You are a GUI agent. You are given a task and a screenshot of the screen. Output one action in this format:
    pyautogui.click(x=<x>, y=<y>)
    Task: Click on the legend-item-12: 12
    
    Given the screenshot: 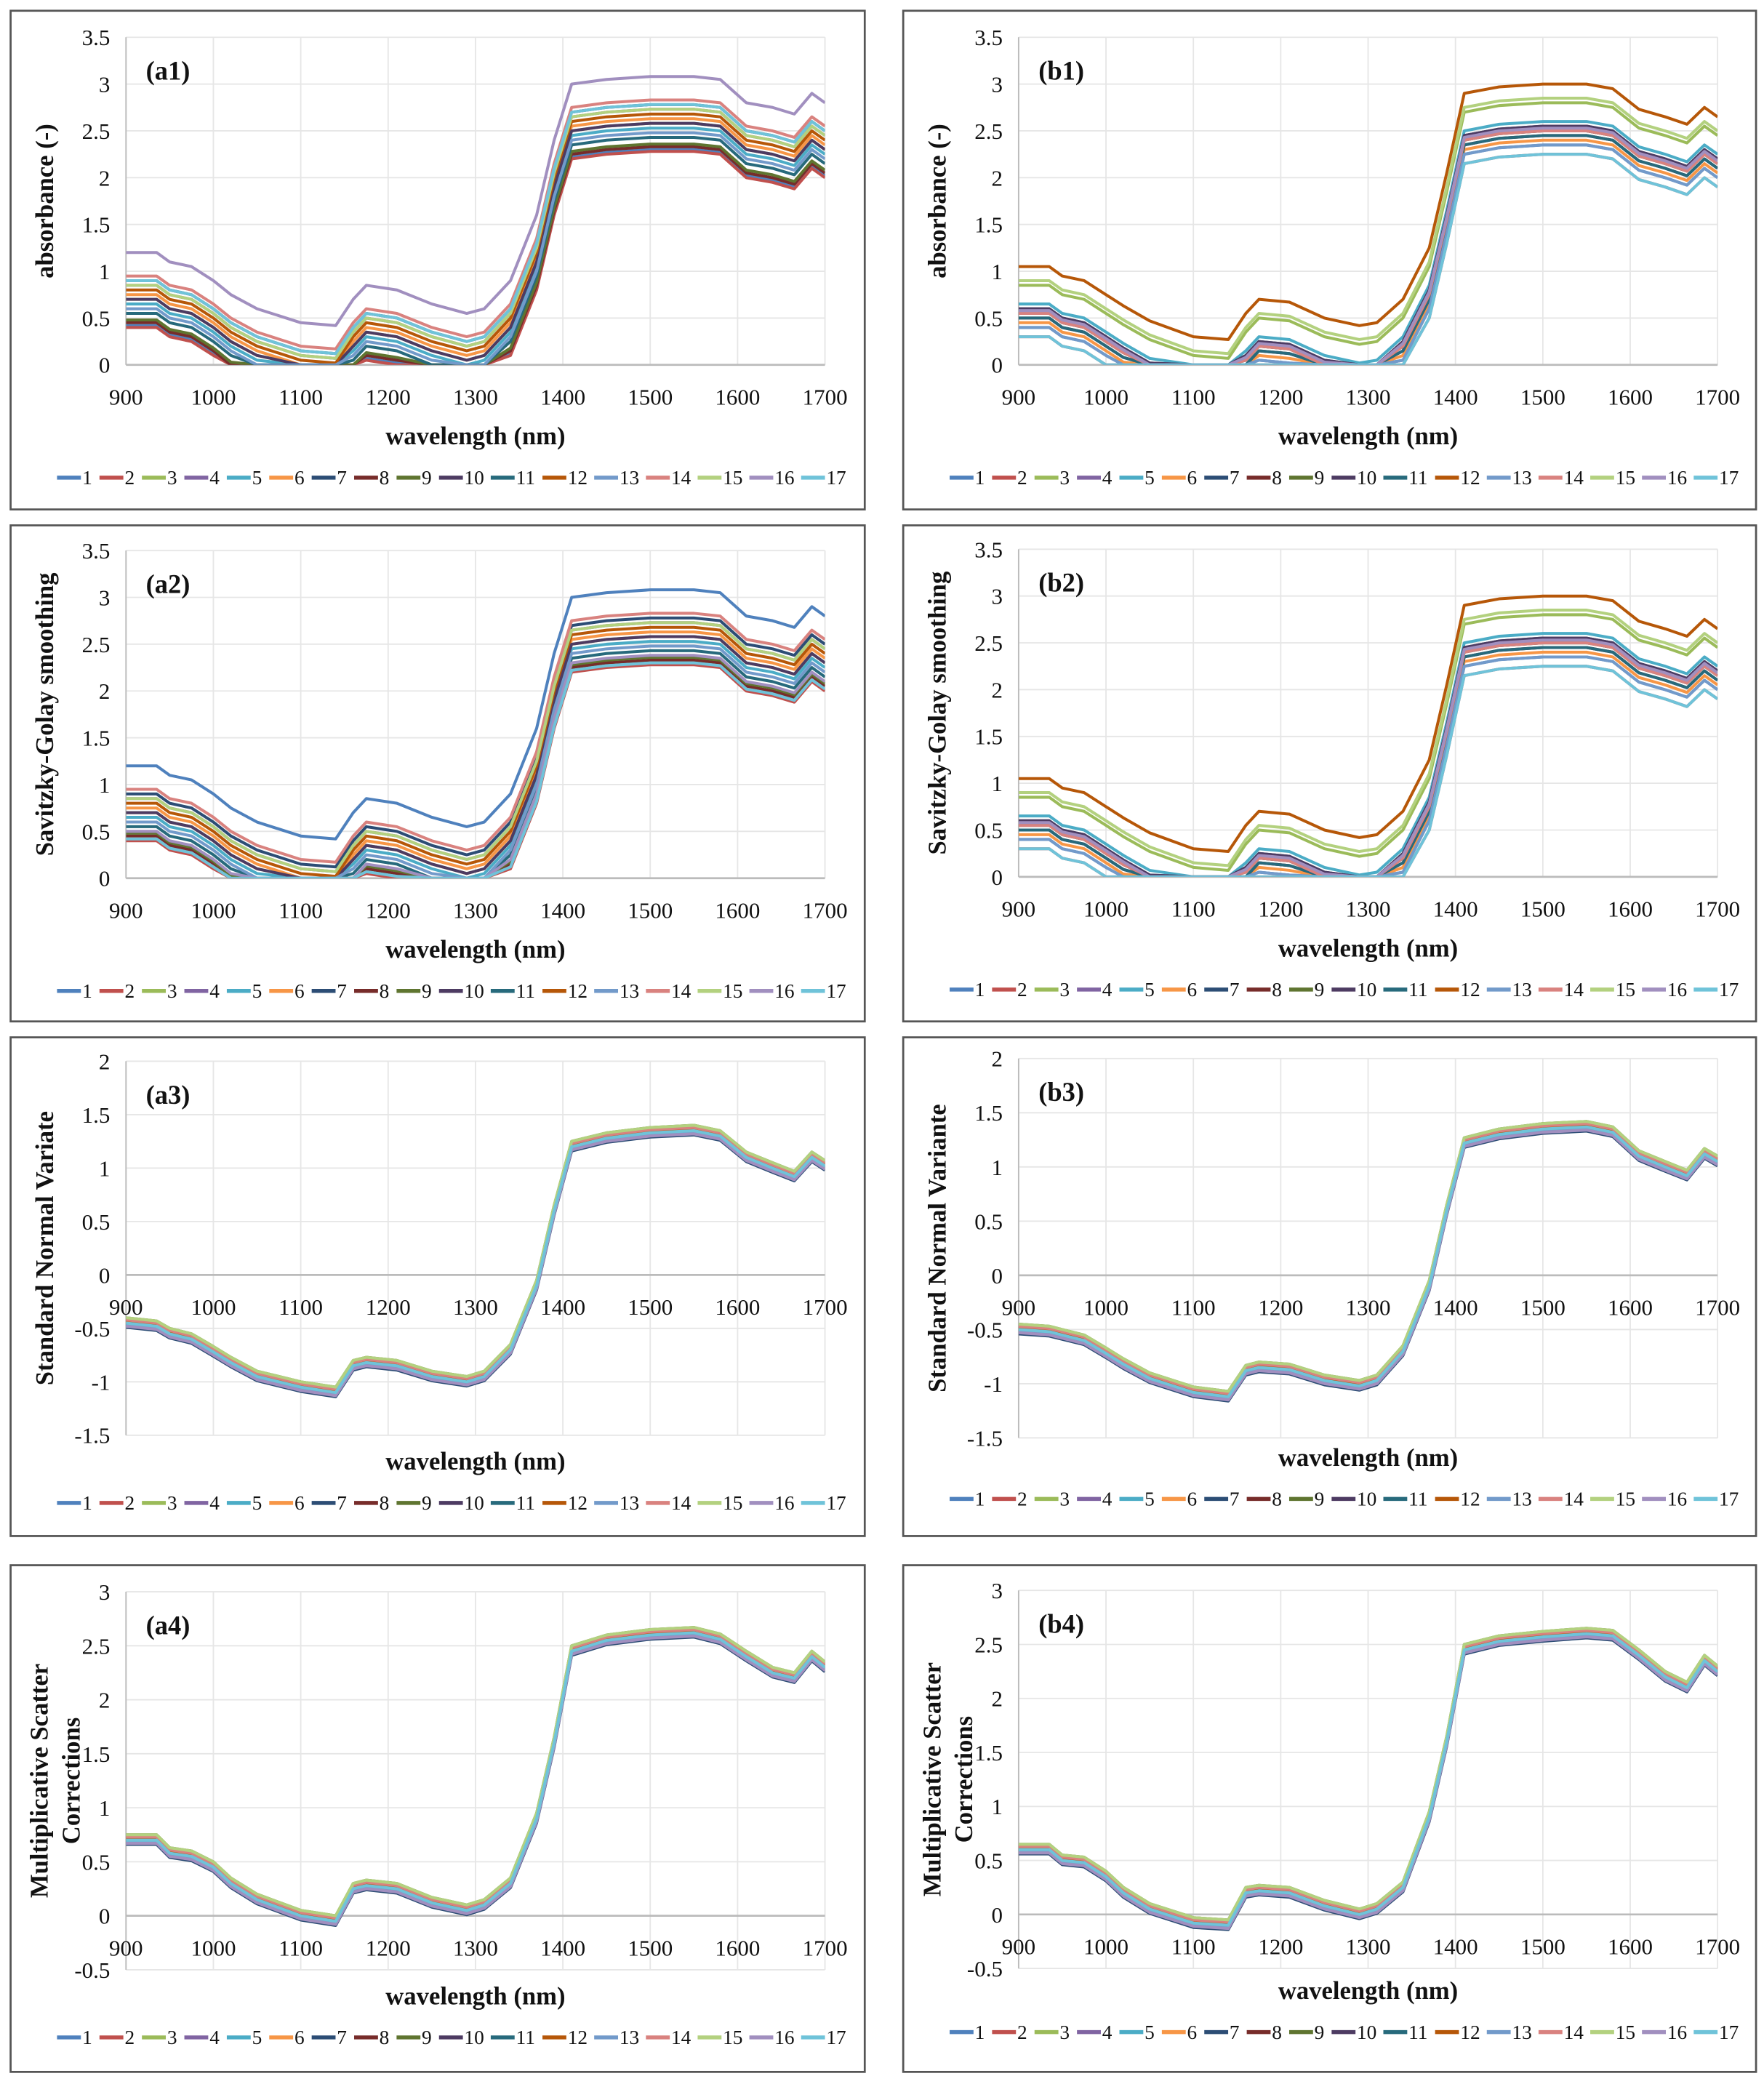 What is the action you would take?
    pyautogui.click(x=565, y=2038)
    